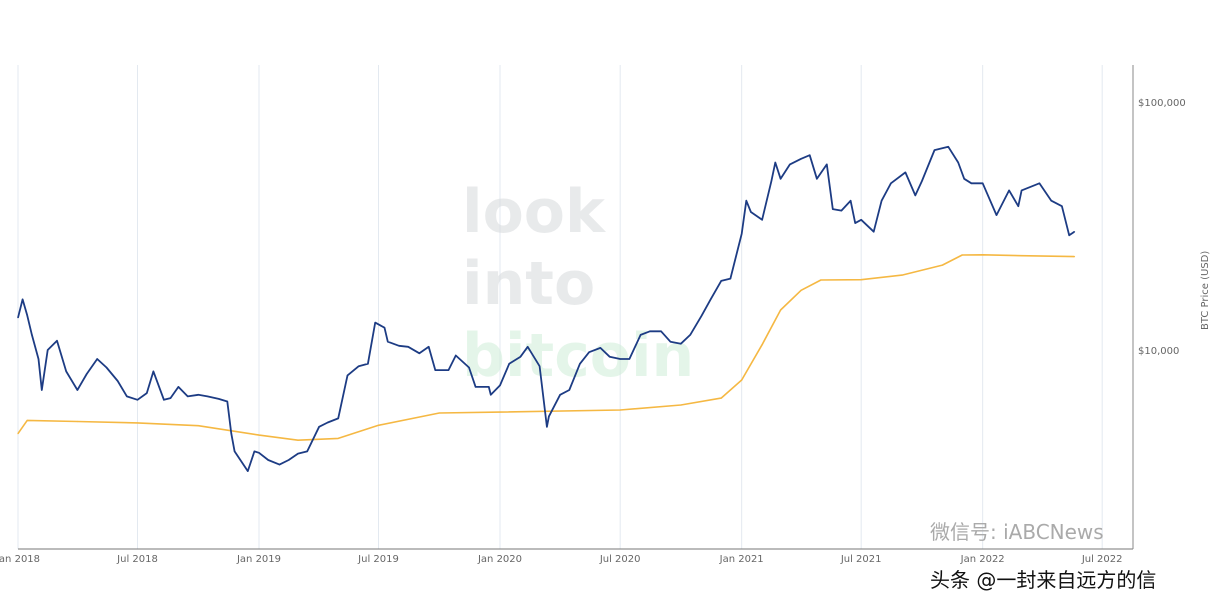 This screenshot has height=592, width=1216. What do you see at coordinates (499, 559) in the screenshot?
I see `x-tick-label: Jan 2020` at bounding box center [499, 559].